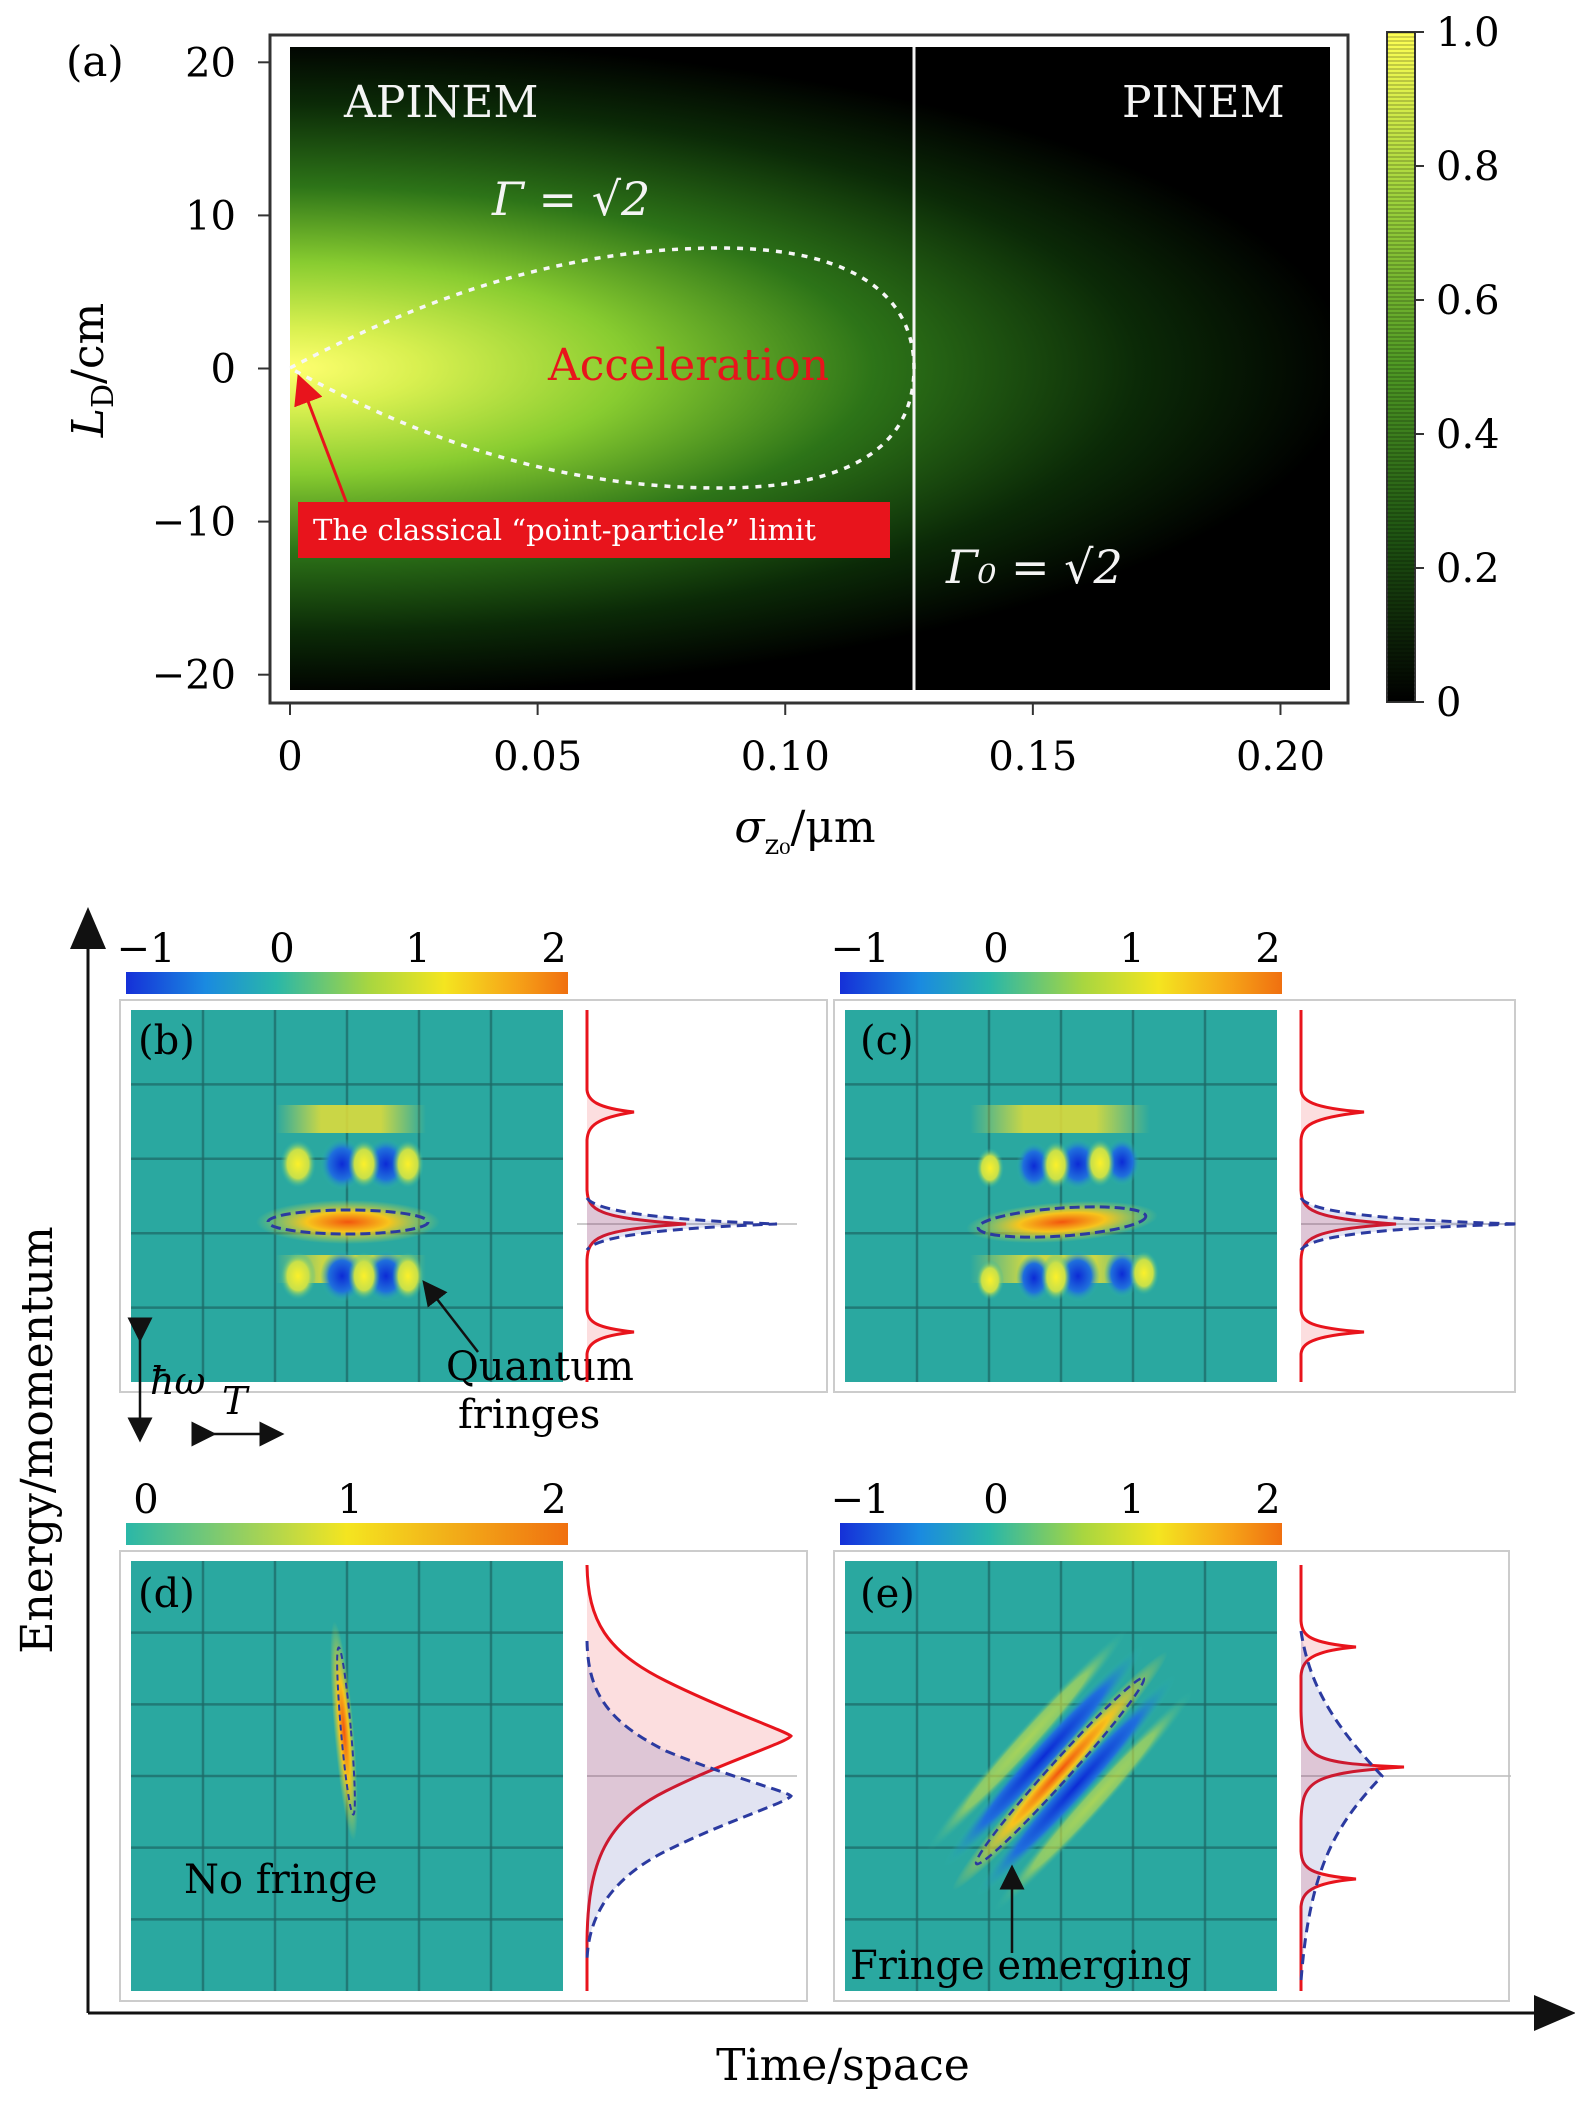  Describe the element at coordinates (223, 370) in the screenshot. I see `y-tick-label: 0` at that location.